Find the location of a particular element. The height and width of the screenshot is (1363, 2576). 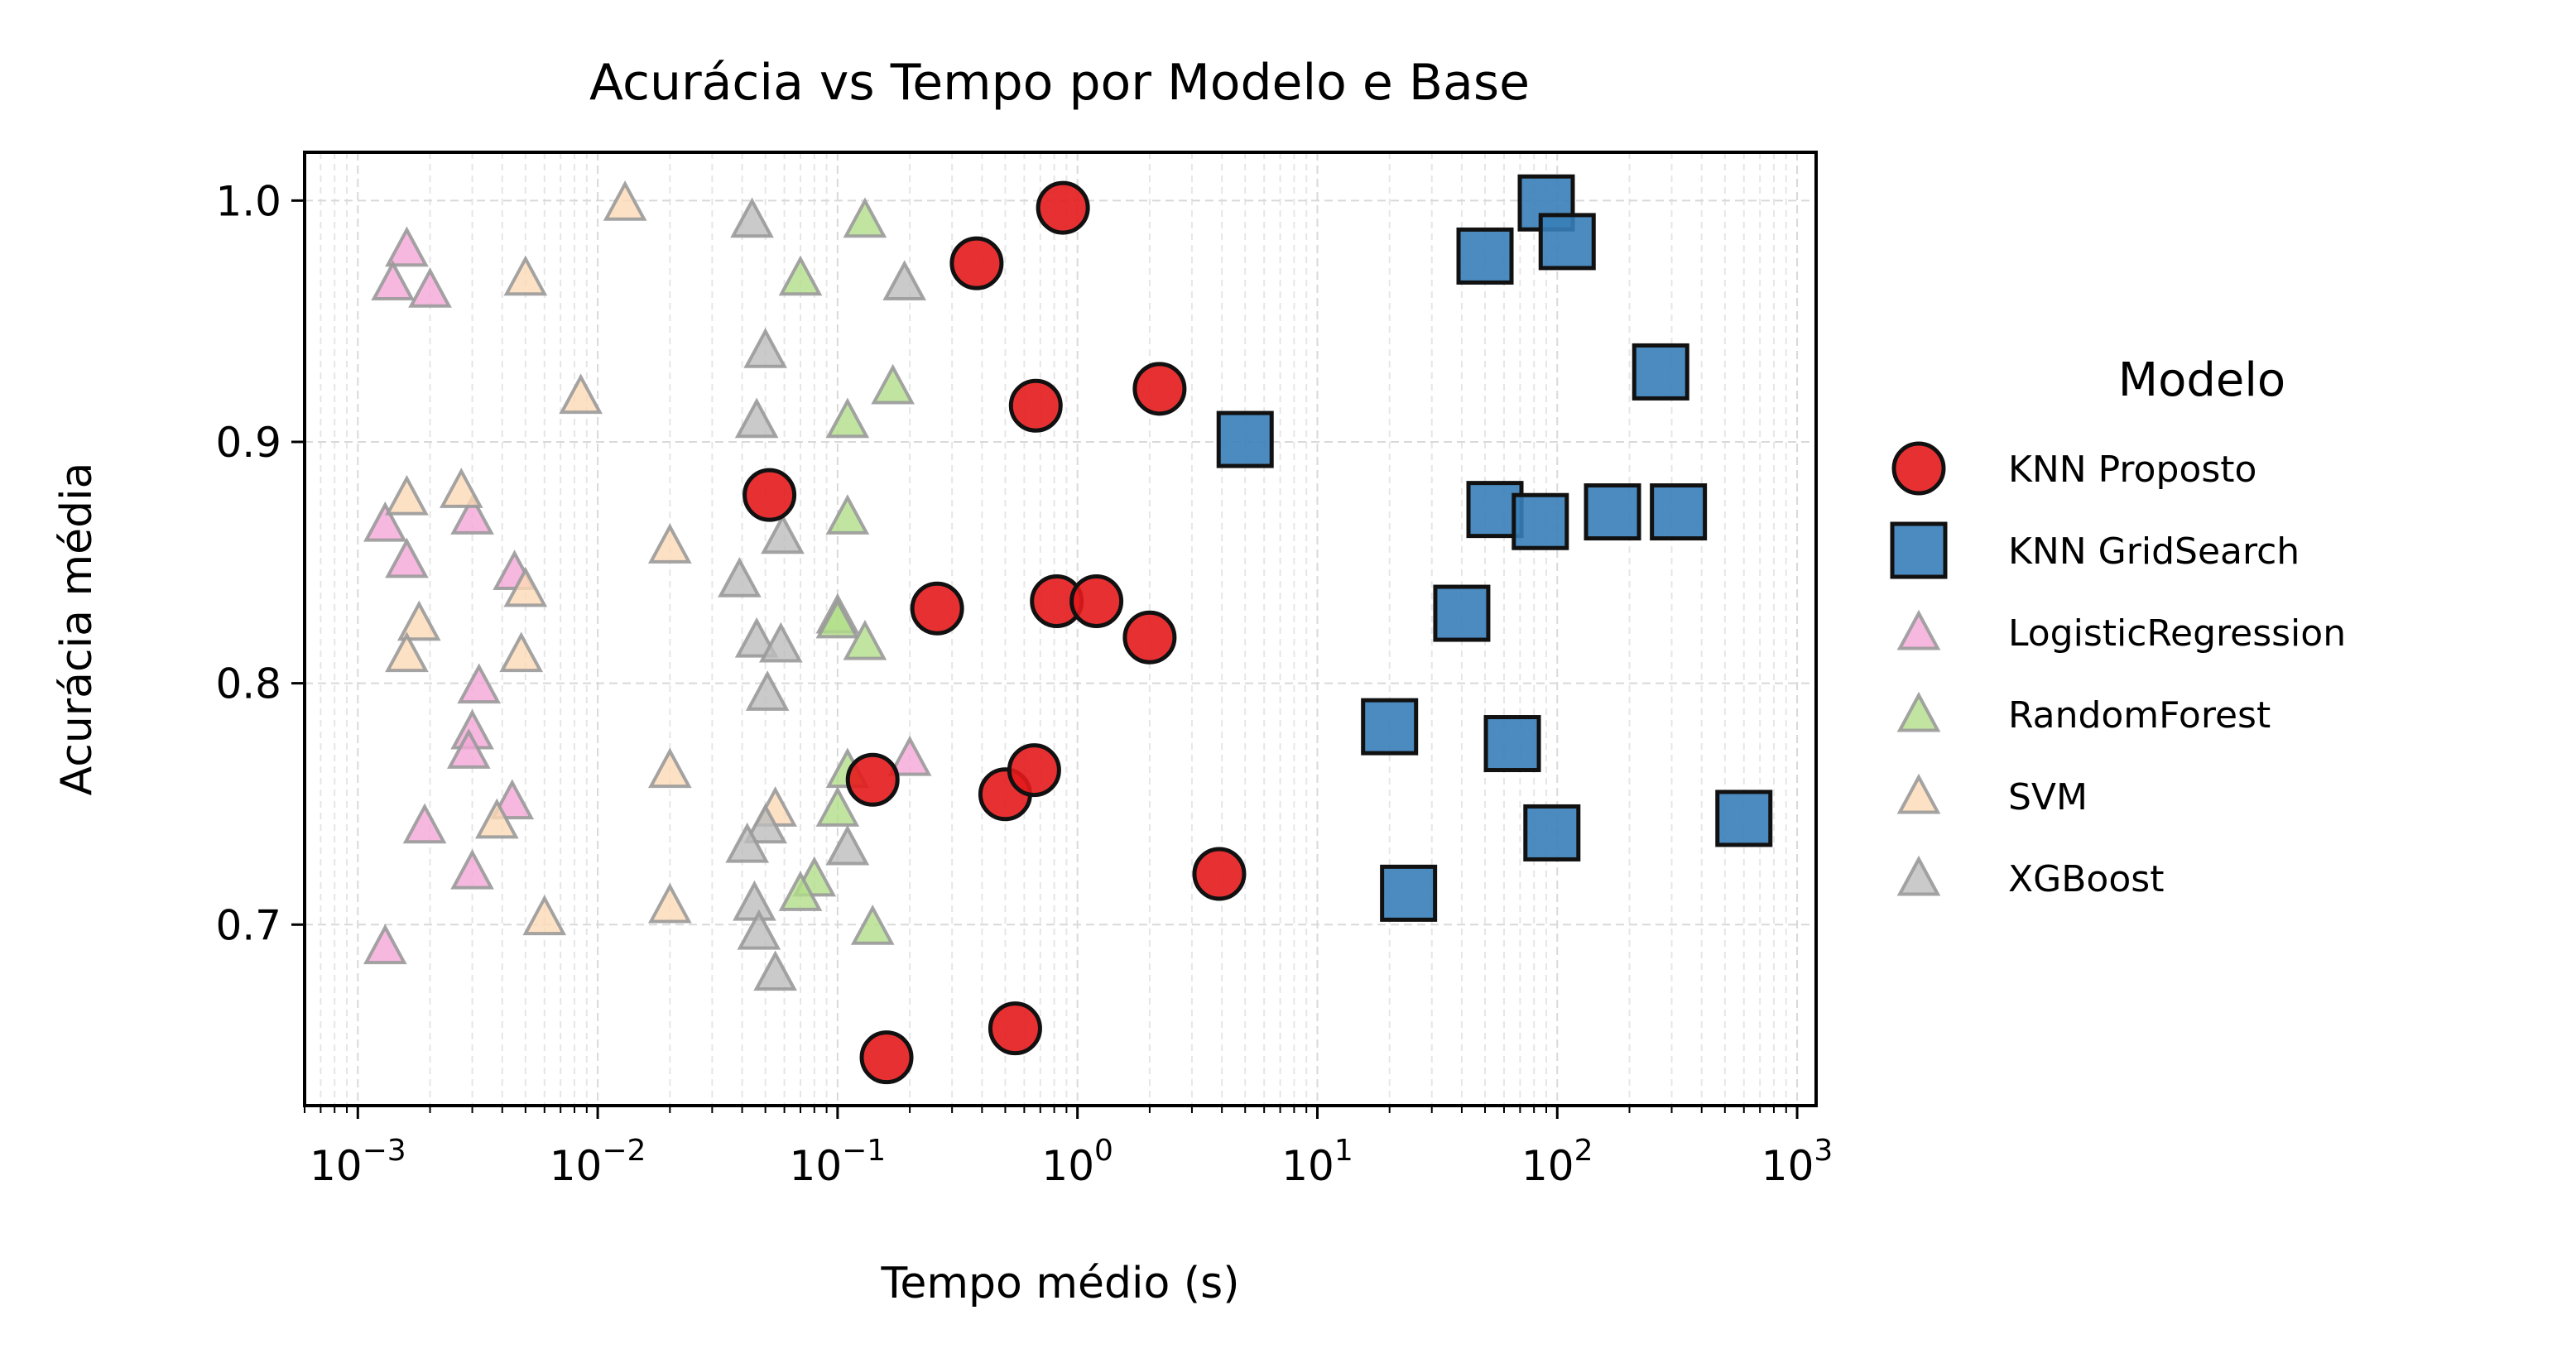

legend-item: SVM is located at coordinates (1992, 796).